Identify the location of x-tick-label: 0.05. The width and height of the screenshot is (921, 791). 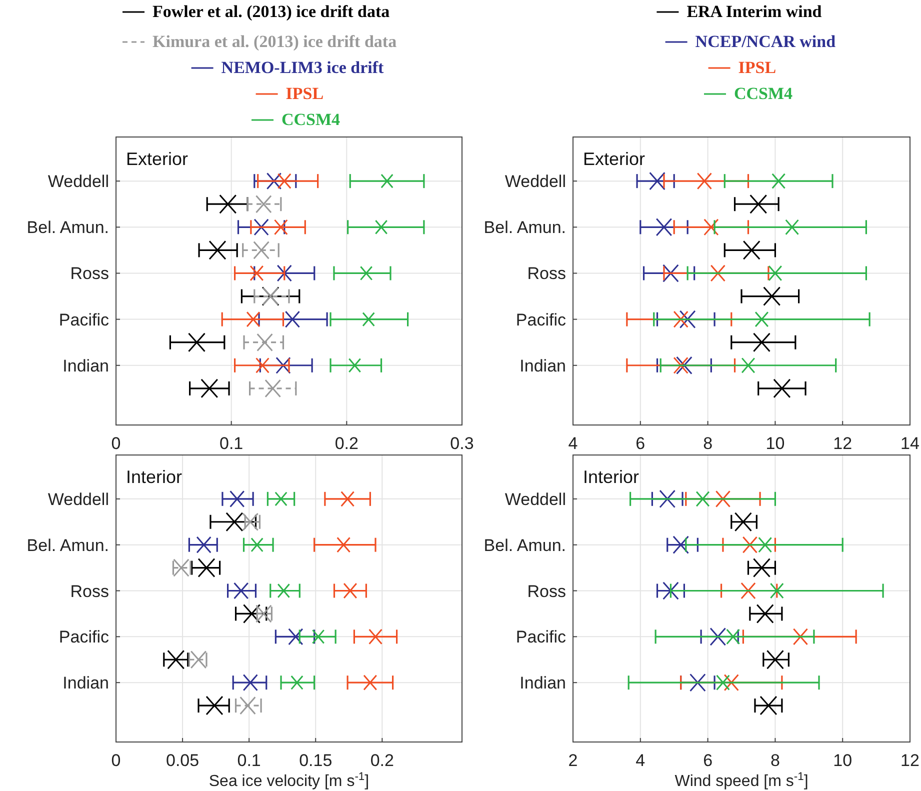
(183, 760).